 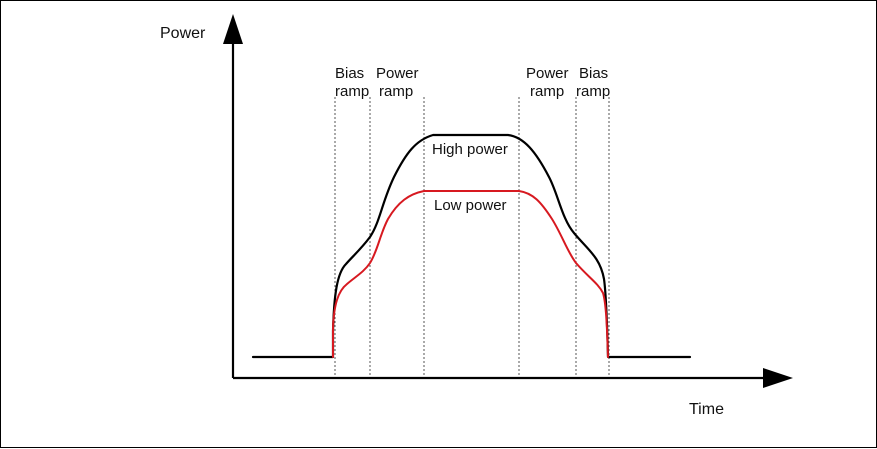 What do you see at coordinates (233, 29) in the screenshot?
I see `y-axis-arrow-icon` at bounding box center [233, 29].